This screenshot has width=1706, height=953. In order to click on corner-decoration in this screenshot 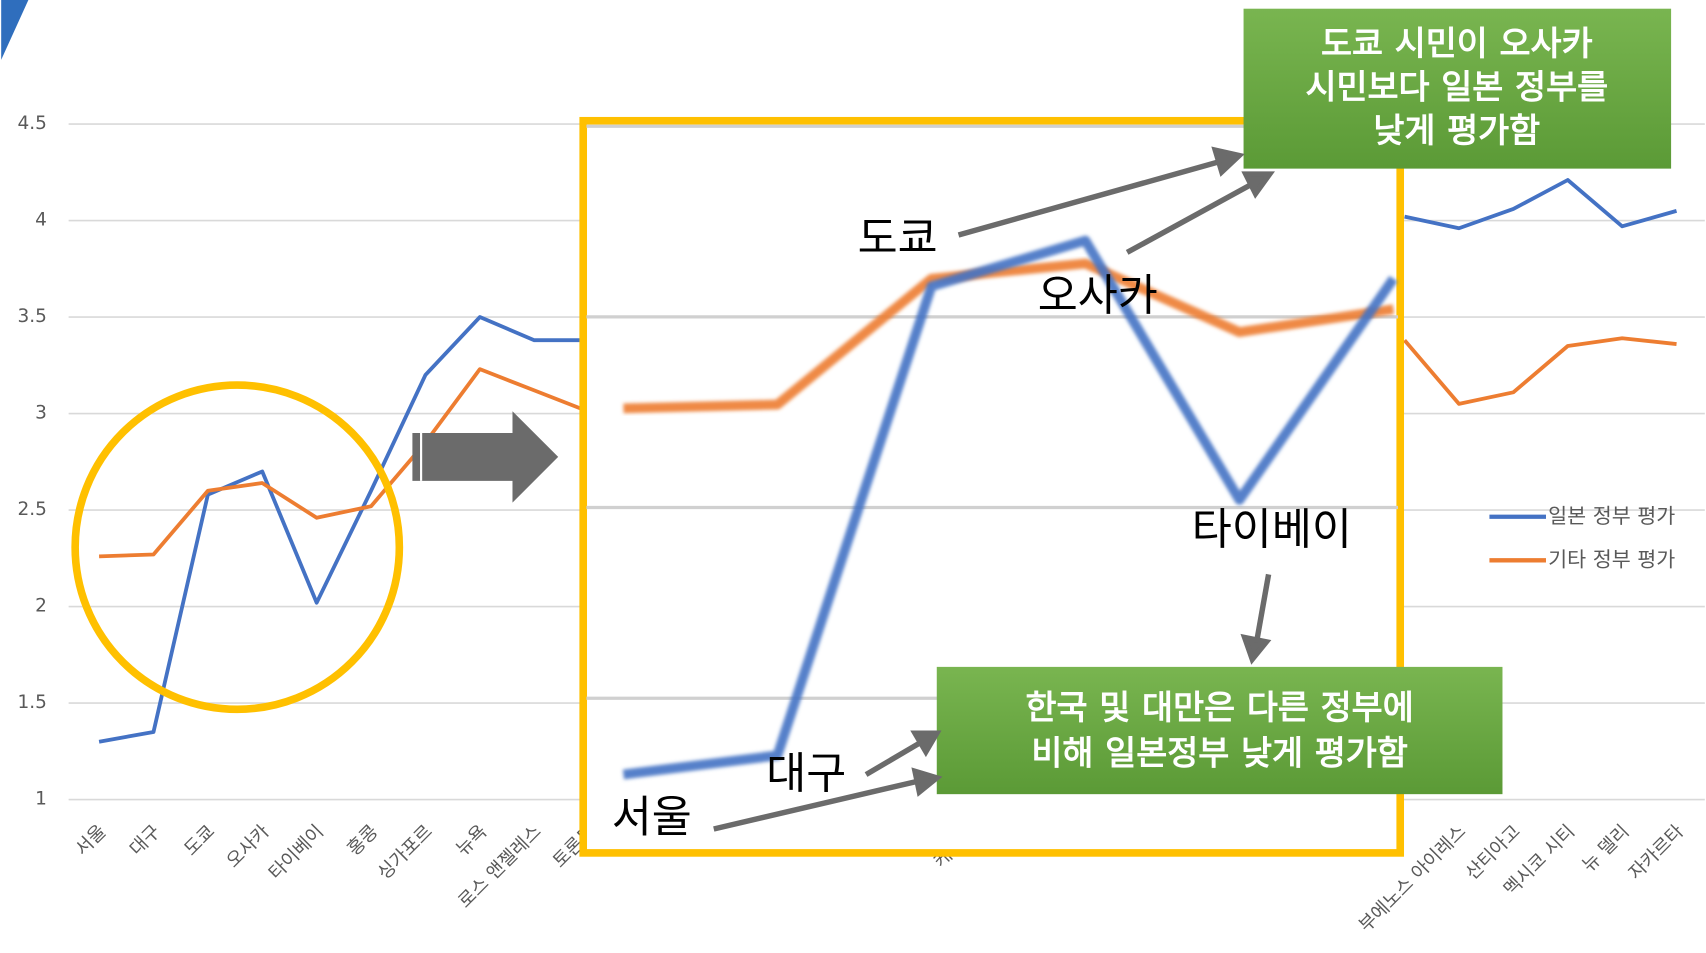, I will do `click(15, 30)`.